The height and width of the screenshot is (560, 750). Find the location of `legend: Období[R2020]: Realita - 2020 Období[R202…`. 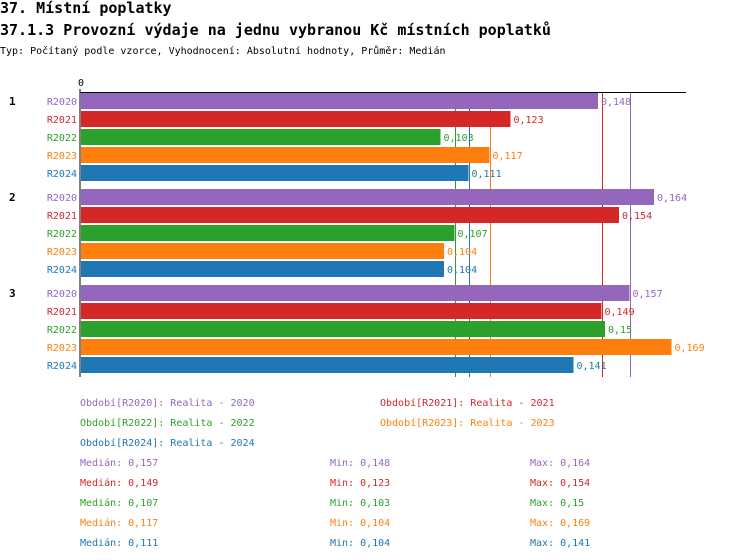

legend: Období[R2020]: Realita - 2020 Období[R202… is located at coordinates (317, 423).